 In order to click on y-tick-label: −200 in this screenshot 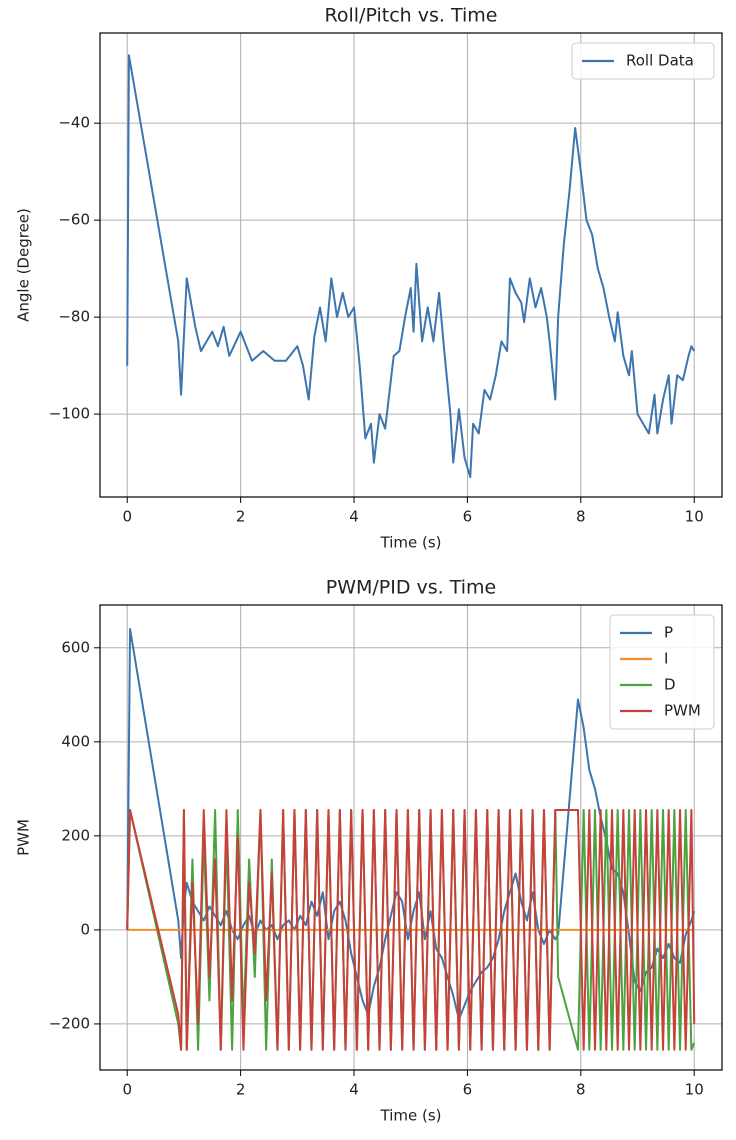, I will do `click(69, 1023)`.